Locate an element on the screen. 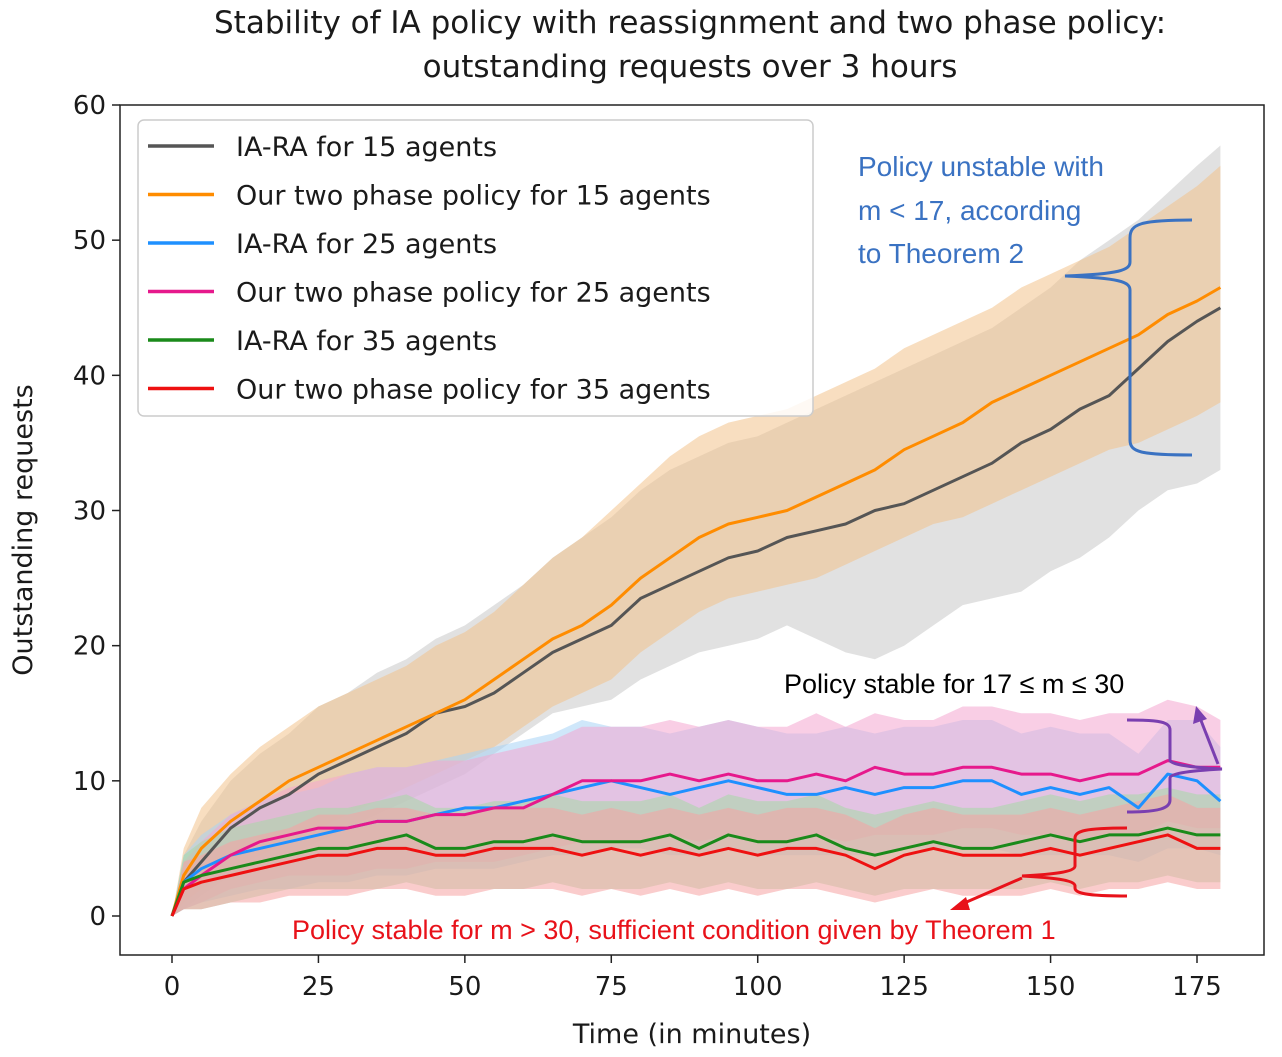 The width and height of the screenshot is (1282, 1057). legend-label-0: IA-RA for 15 agents is located at coordinates (366, 147).